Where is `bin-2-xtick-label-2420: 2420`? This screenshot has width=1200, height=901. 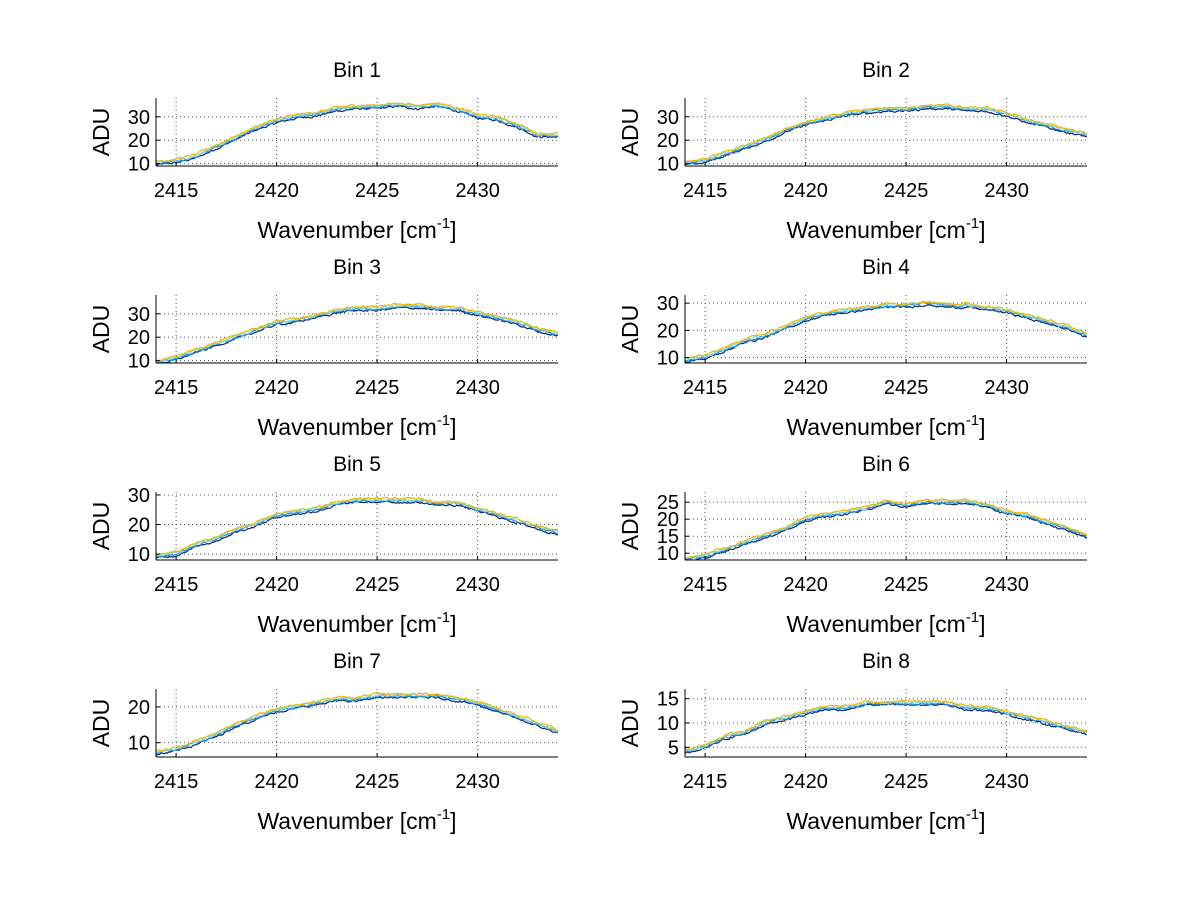 bin-2-xtick-label-2420: 2420 is located at coordinates (805, 191).